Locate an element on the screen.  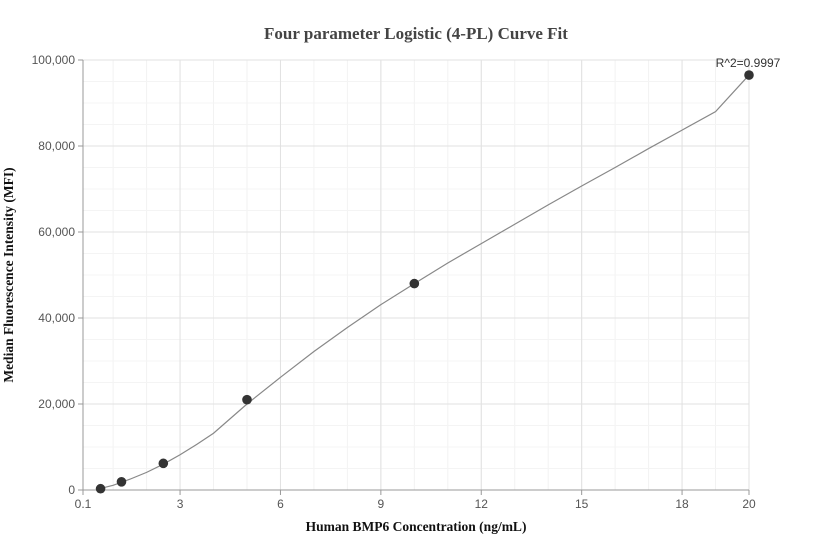
x-tick-label: 0.1 is located at coordinates (83, 504).